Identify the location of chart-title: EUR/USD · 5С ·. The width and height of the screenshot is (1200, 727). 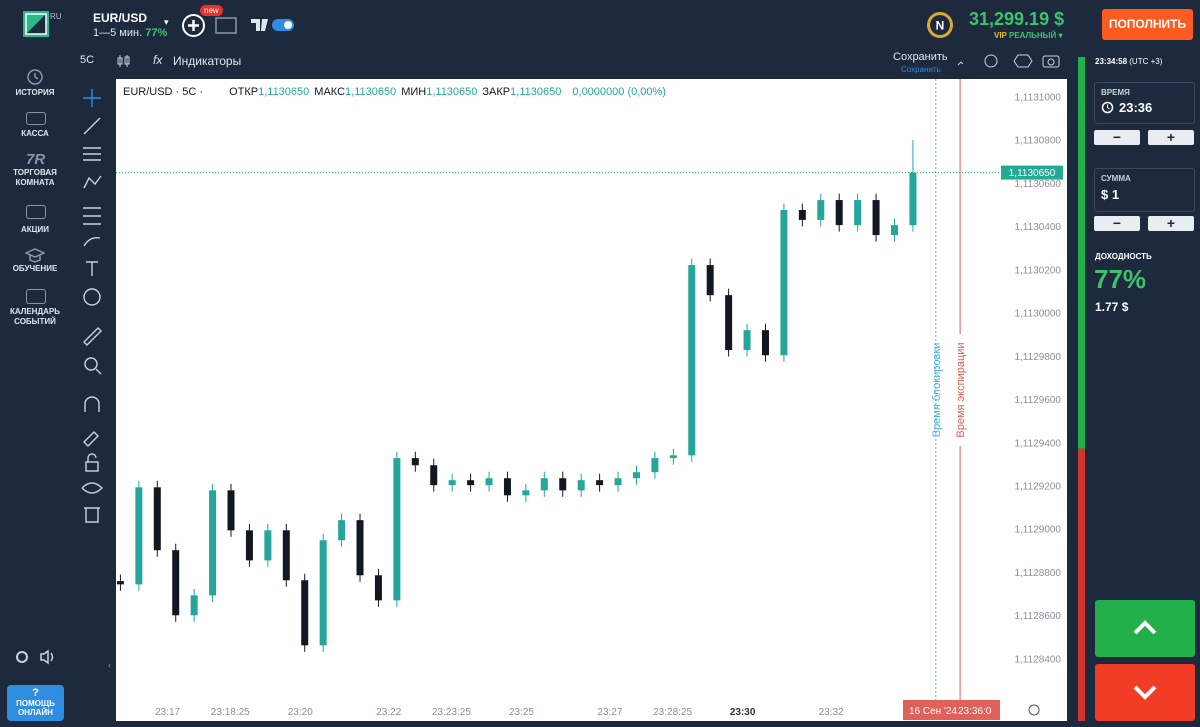
(163, 92).